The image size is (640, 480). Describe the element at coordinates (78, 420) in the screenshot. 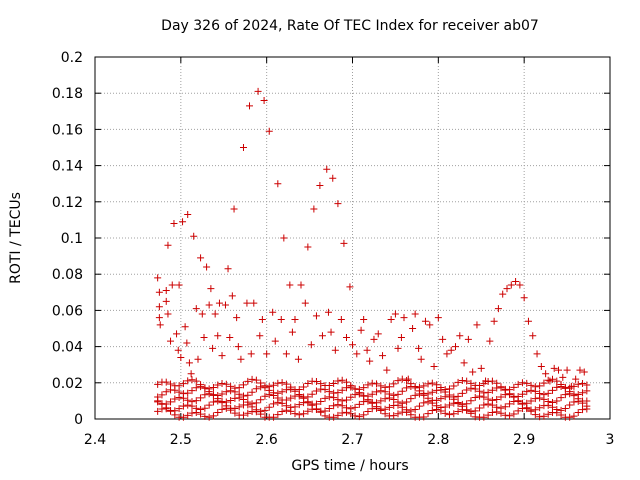

I see `y-tick-label: 0` at that location.